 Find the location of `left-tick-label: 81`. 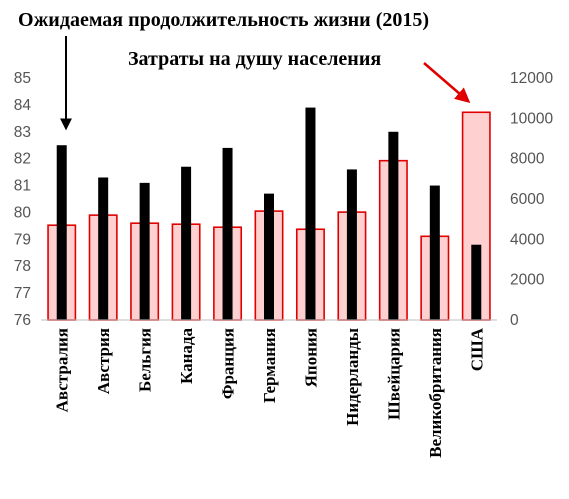

left-tick-label: 81 is located at coordinates (22, 186).